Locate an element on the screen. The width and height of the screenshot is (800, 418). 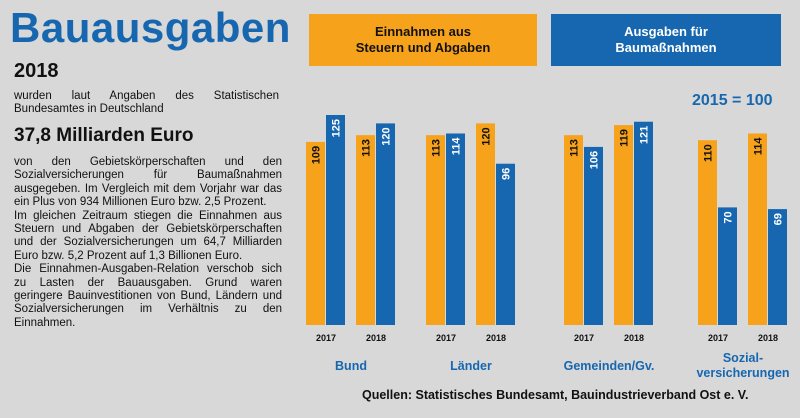
bar-value-label: 70 is located at coordinates (729, 217).